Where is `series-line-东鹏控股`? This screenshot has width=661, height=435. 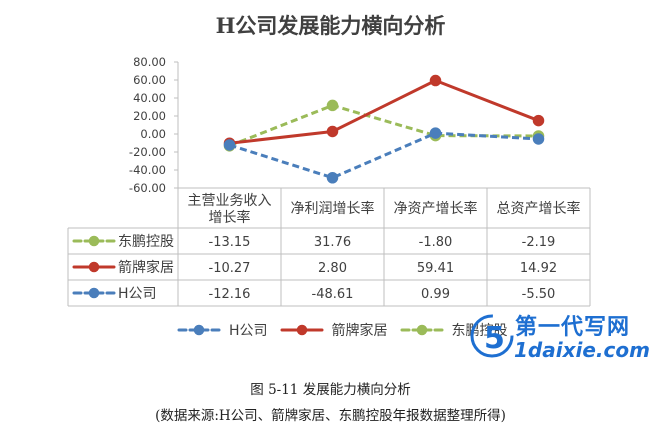 series-line-东鹏控股 is located at coordinates (383, 125).